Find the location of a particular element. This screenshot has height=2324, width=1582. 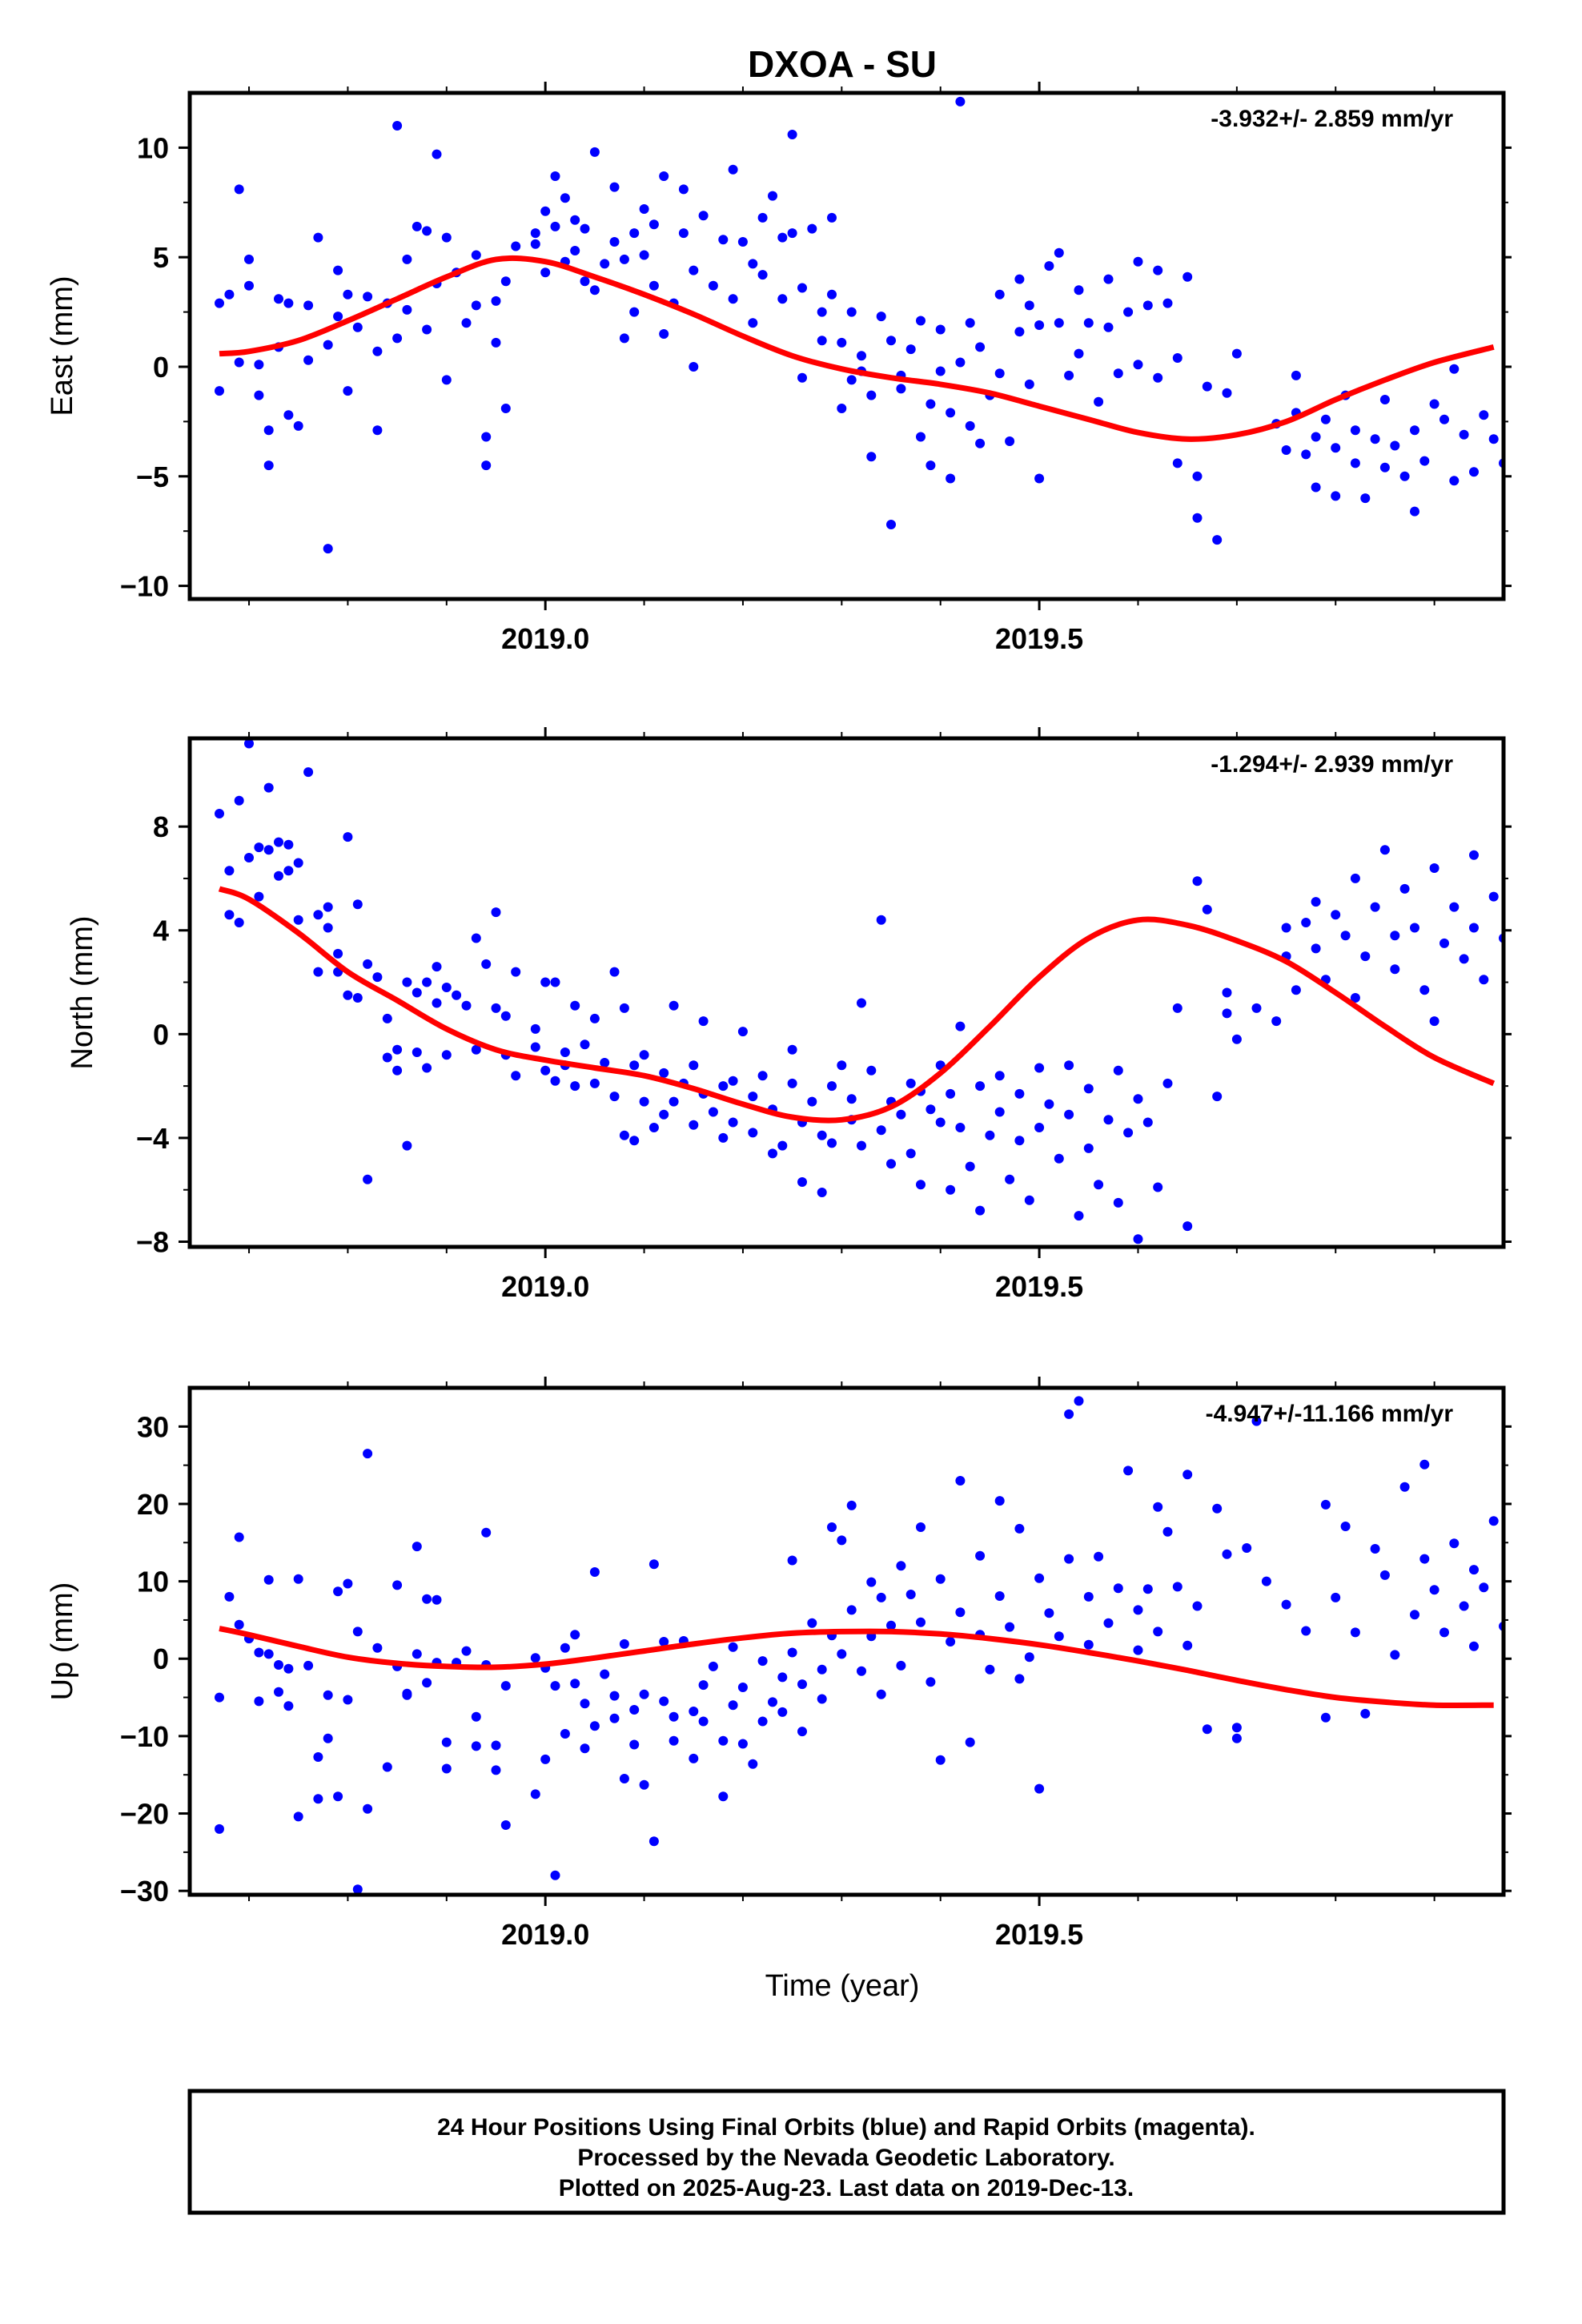

east-rate-annotation: -3.932+/- 2.859 mm/yr is located at coordinates (1332, 119).